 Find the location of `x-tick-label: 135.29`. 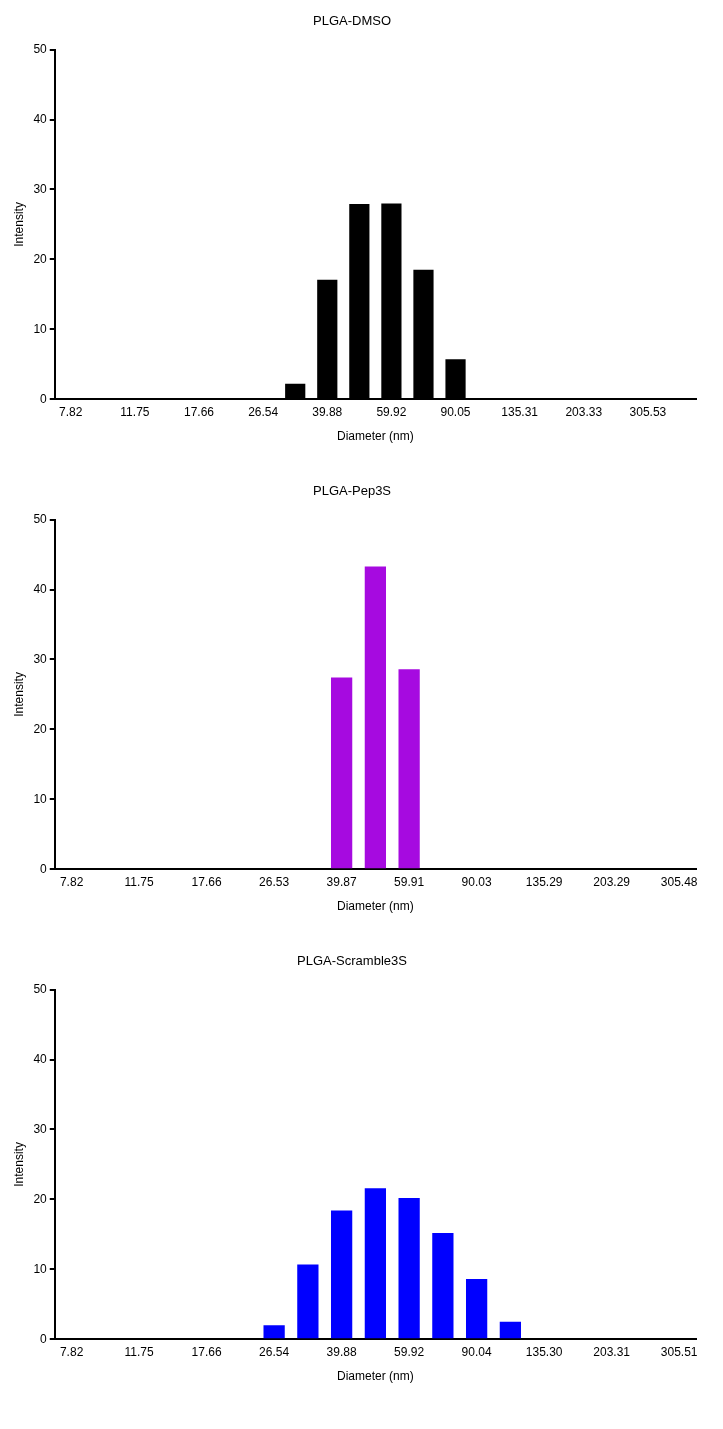

x-tick-label: 135.29 is located at coordinates (544, 881).